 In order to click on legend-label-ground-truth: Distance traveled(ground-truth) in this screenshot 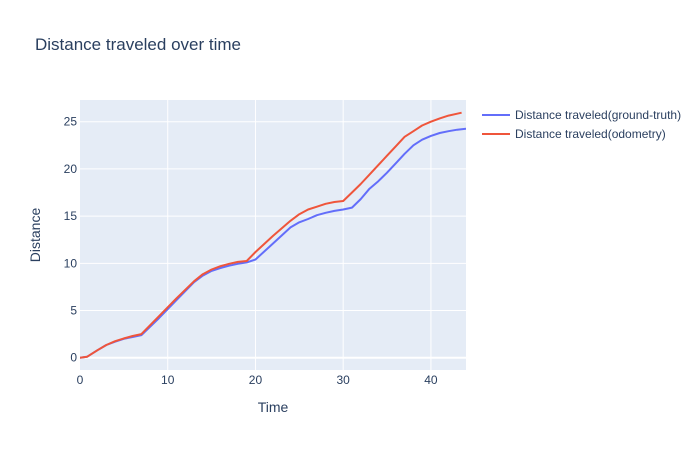, I will do `click(598, 115)`.